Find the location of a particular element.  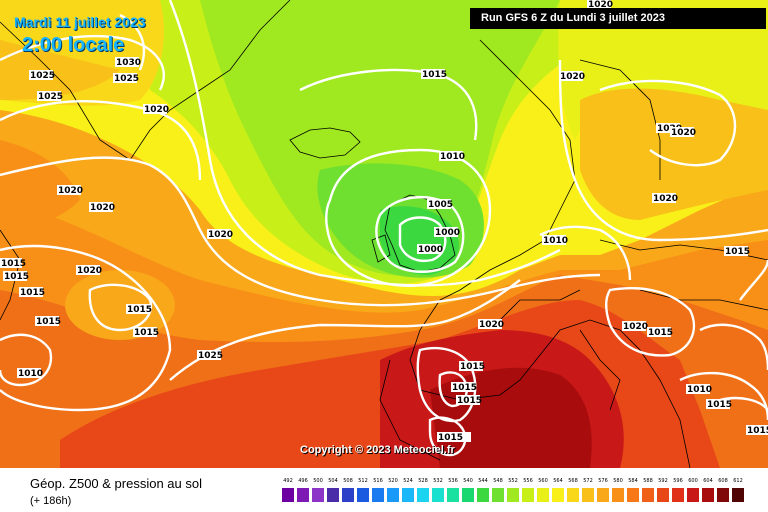

legend-label: 500 is located at coordinates (318, 481).